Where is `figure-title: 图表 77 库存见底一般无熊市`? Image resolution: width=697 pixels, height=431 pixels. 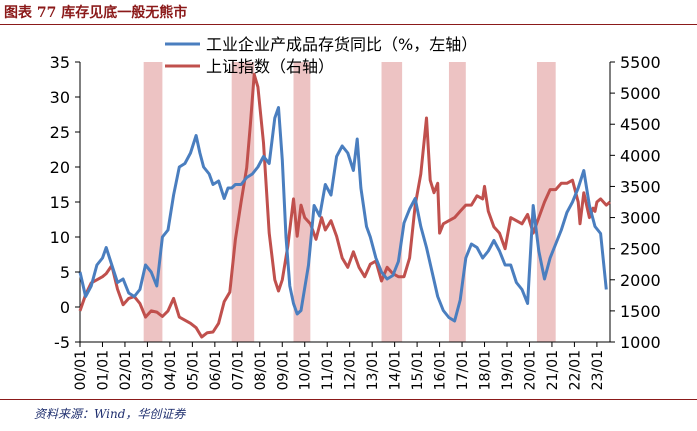 figure-title: 图表 77 库存见底一般无熊市 is located at coordinates (96, 13).